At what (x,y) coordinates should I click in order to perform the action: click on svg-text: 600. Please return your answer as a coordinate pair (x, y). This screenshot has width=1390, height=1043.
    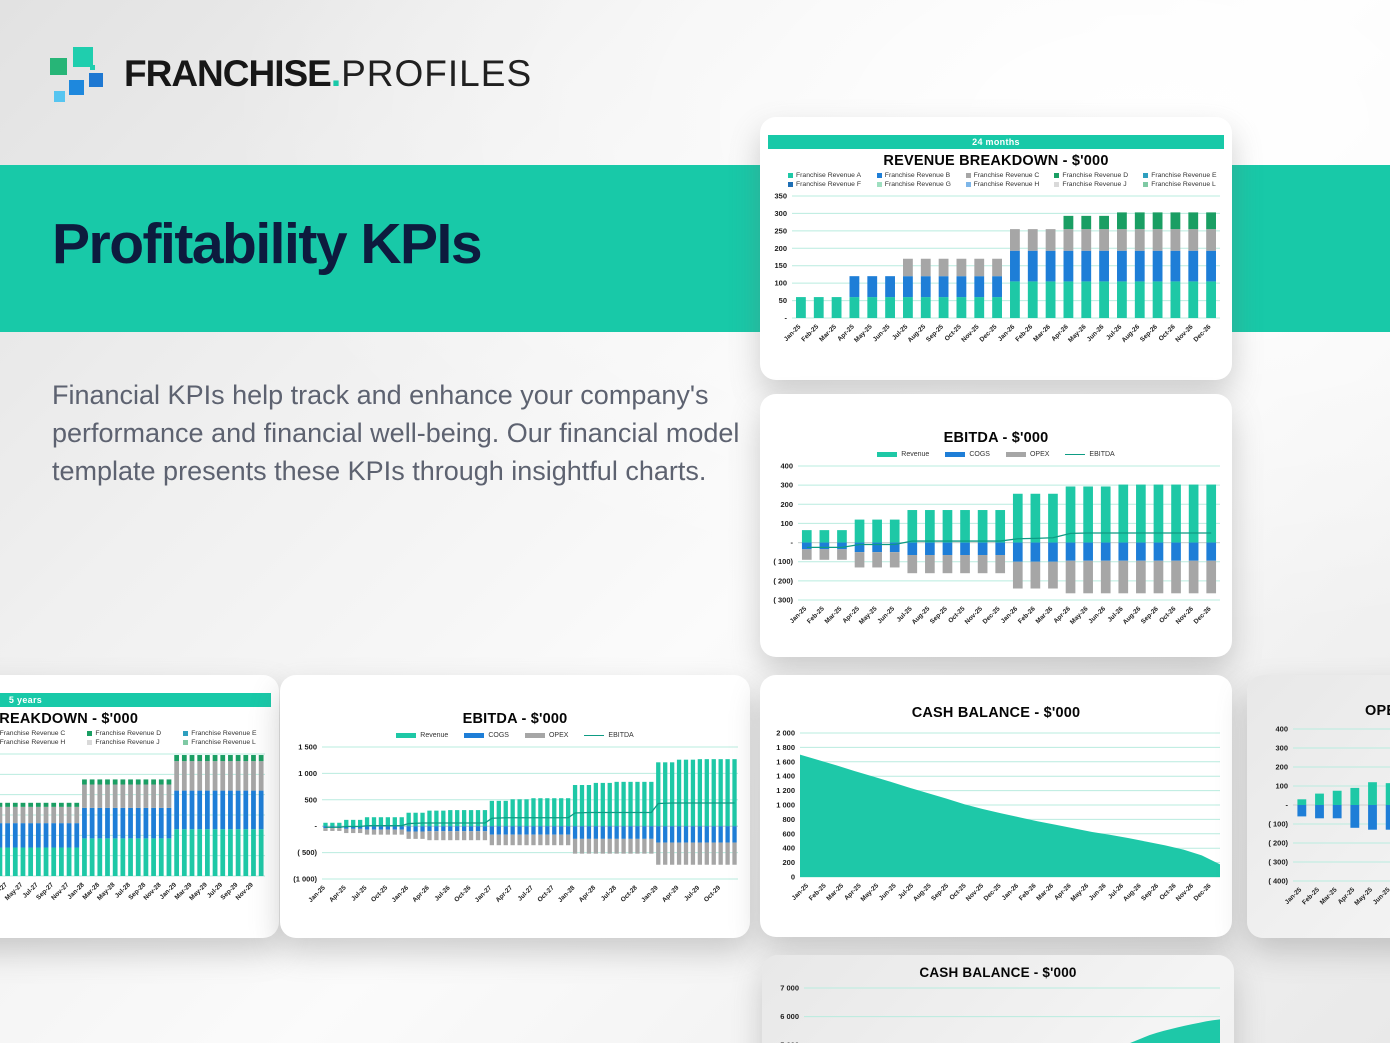
    Looking at the image, I should click on (788, 833).